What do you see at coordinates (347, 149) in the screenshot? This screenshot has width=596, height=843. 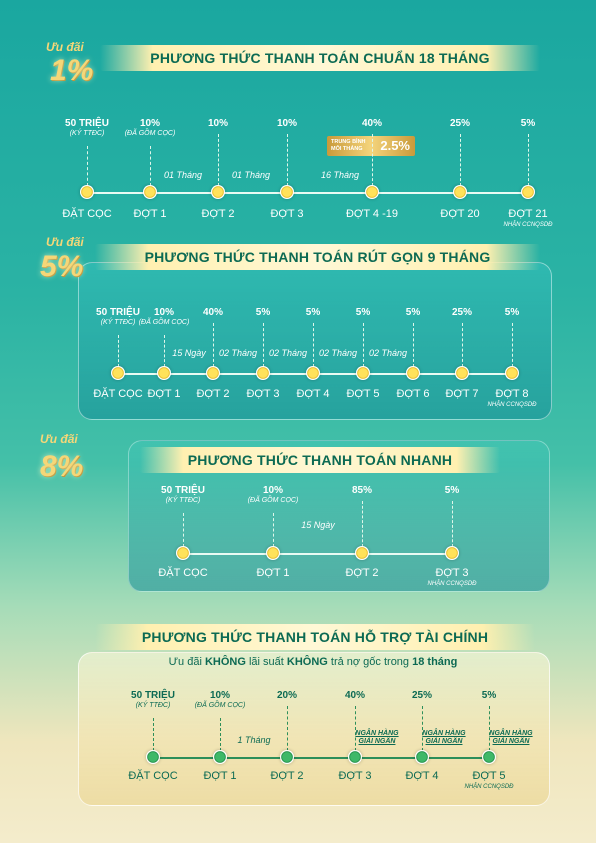 I see `avg-label-line2: MỖI THÁNG` at bounding box center [347, 149].